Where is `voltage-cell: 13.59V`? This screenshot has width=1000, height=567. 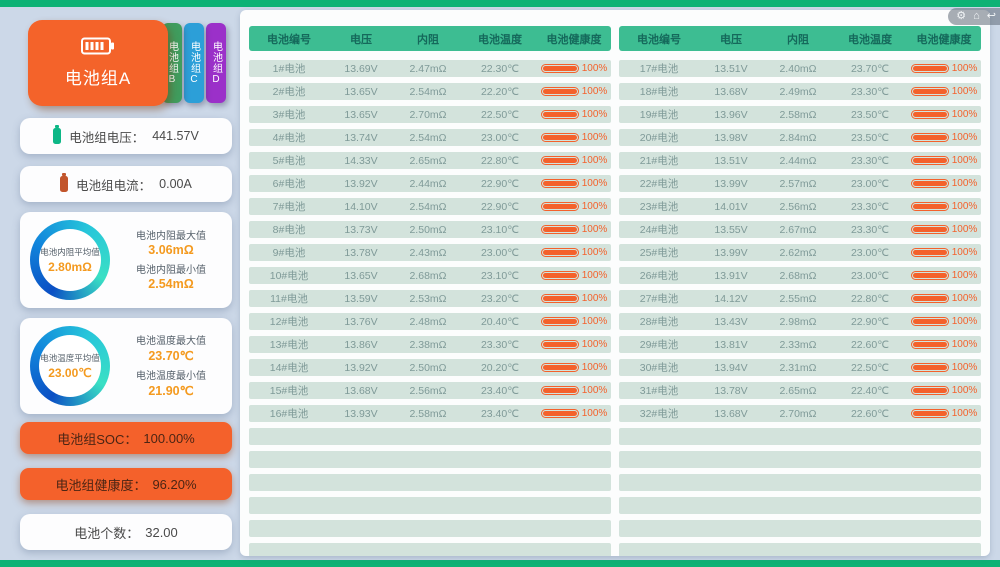
voltage-cell: 13.59V is located at coordinates (361, 298).